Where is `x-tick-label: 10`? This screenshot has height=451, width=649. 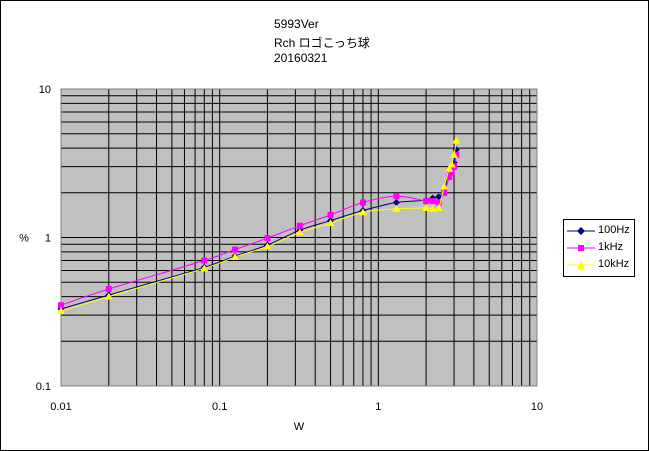
x-tick-label: 10 is located at coordinates (537, 407).